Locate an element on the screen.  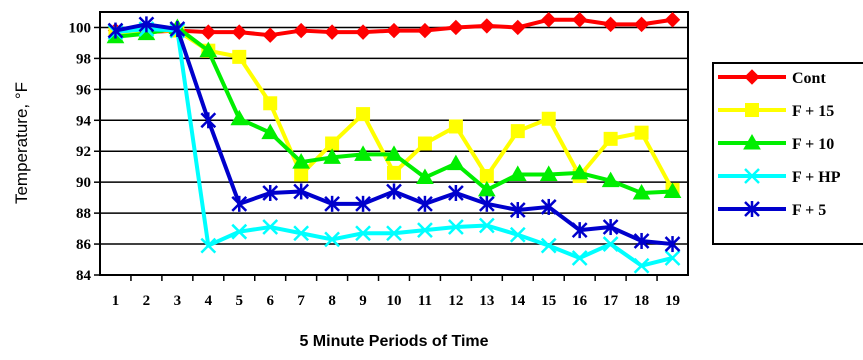
x-tick-label: 16 is located at coordinates (580, 301).